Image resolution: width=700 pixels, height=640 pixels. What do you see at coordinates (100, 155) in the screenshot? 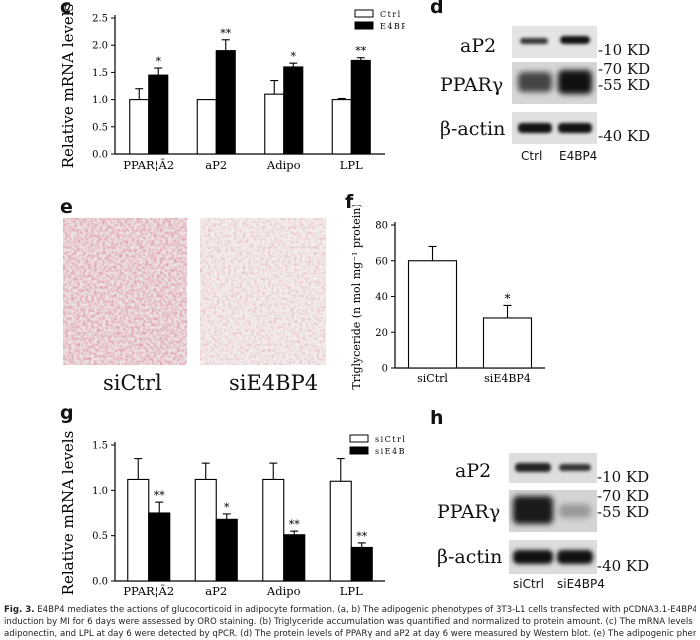
I see `c-ytick-label-0: 0.0` at bounding box center [100, 155].